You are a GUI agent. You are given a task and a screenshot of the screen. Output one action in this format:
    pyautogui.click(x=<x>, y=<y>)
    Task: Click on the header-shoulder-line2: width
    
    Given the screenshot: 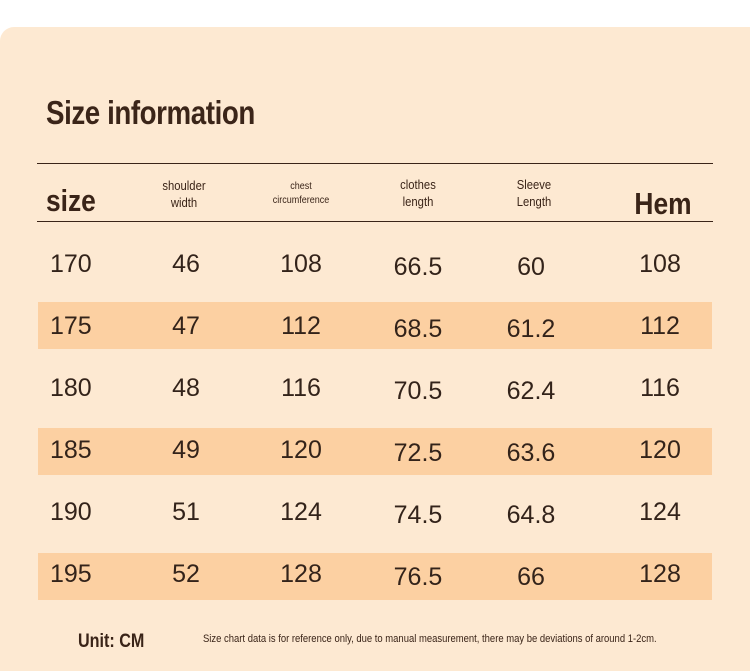 What is the action you would take?
    pyautogui.click(x=184, y=202)
    